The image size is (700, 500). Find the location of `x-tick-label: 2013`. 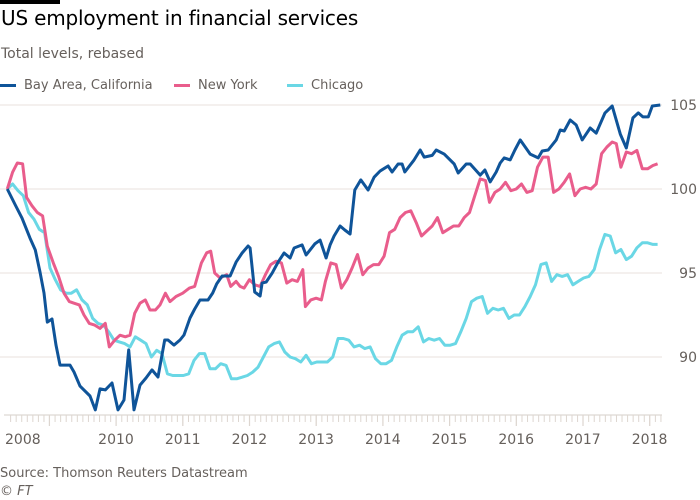

x-tick-label: 2013 is located at coordinates (316, 440).